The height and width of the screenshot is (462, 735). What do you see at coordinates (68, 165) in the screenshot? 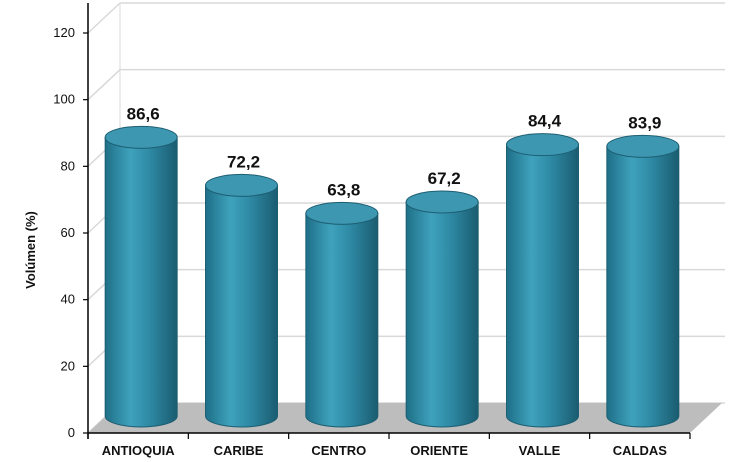
I see `y-tick-label: 80` at bounding box center [68, 165].